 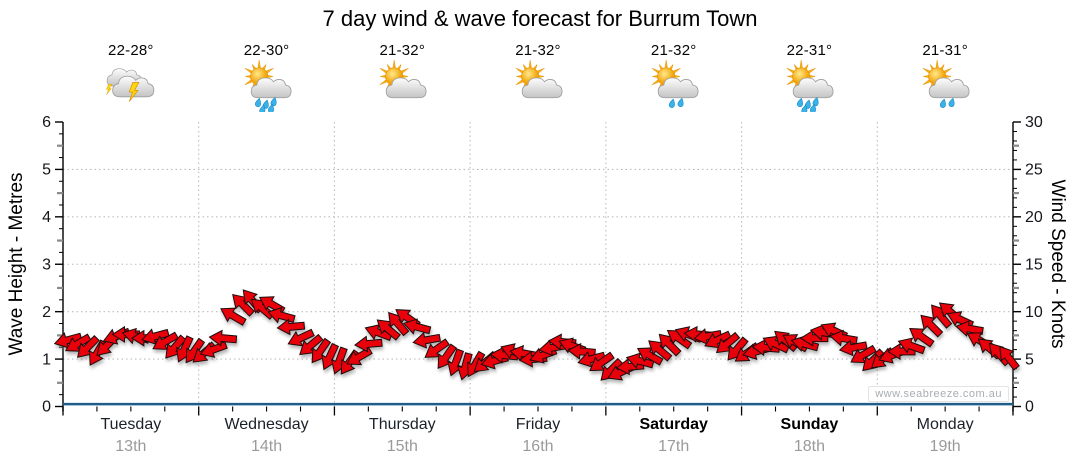 What do you see at coordinates (131, 436) in the screenshot?
I see `day-label-tuesday: Tuesday 13th` at bounding box center [131, 436].